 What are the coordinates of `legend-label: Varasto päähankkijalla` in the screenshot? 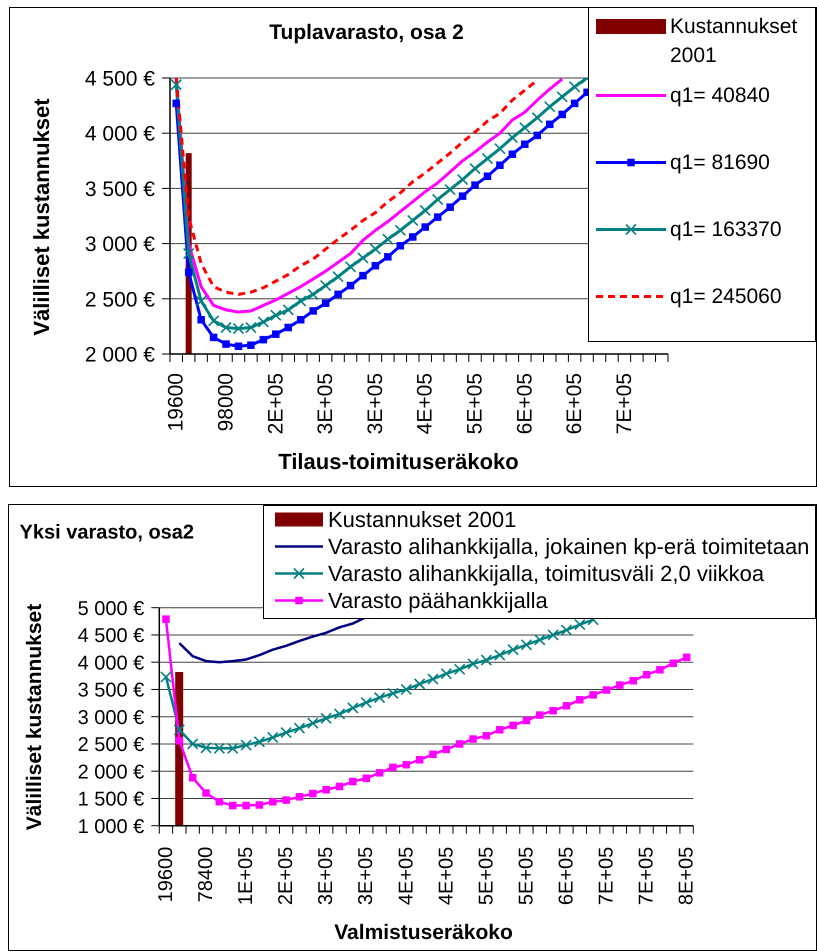 It's located at (438, 600).